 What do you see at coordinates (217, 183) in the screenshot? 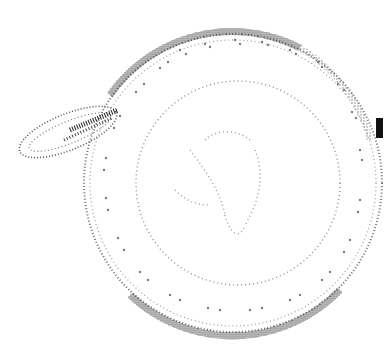
I see `center-emblem` at bounding box center [217, 183].